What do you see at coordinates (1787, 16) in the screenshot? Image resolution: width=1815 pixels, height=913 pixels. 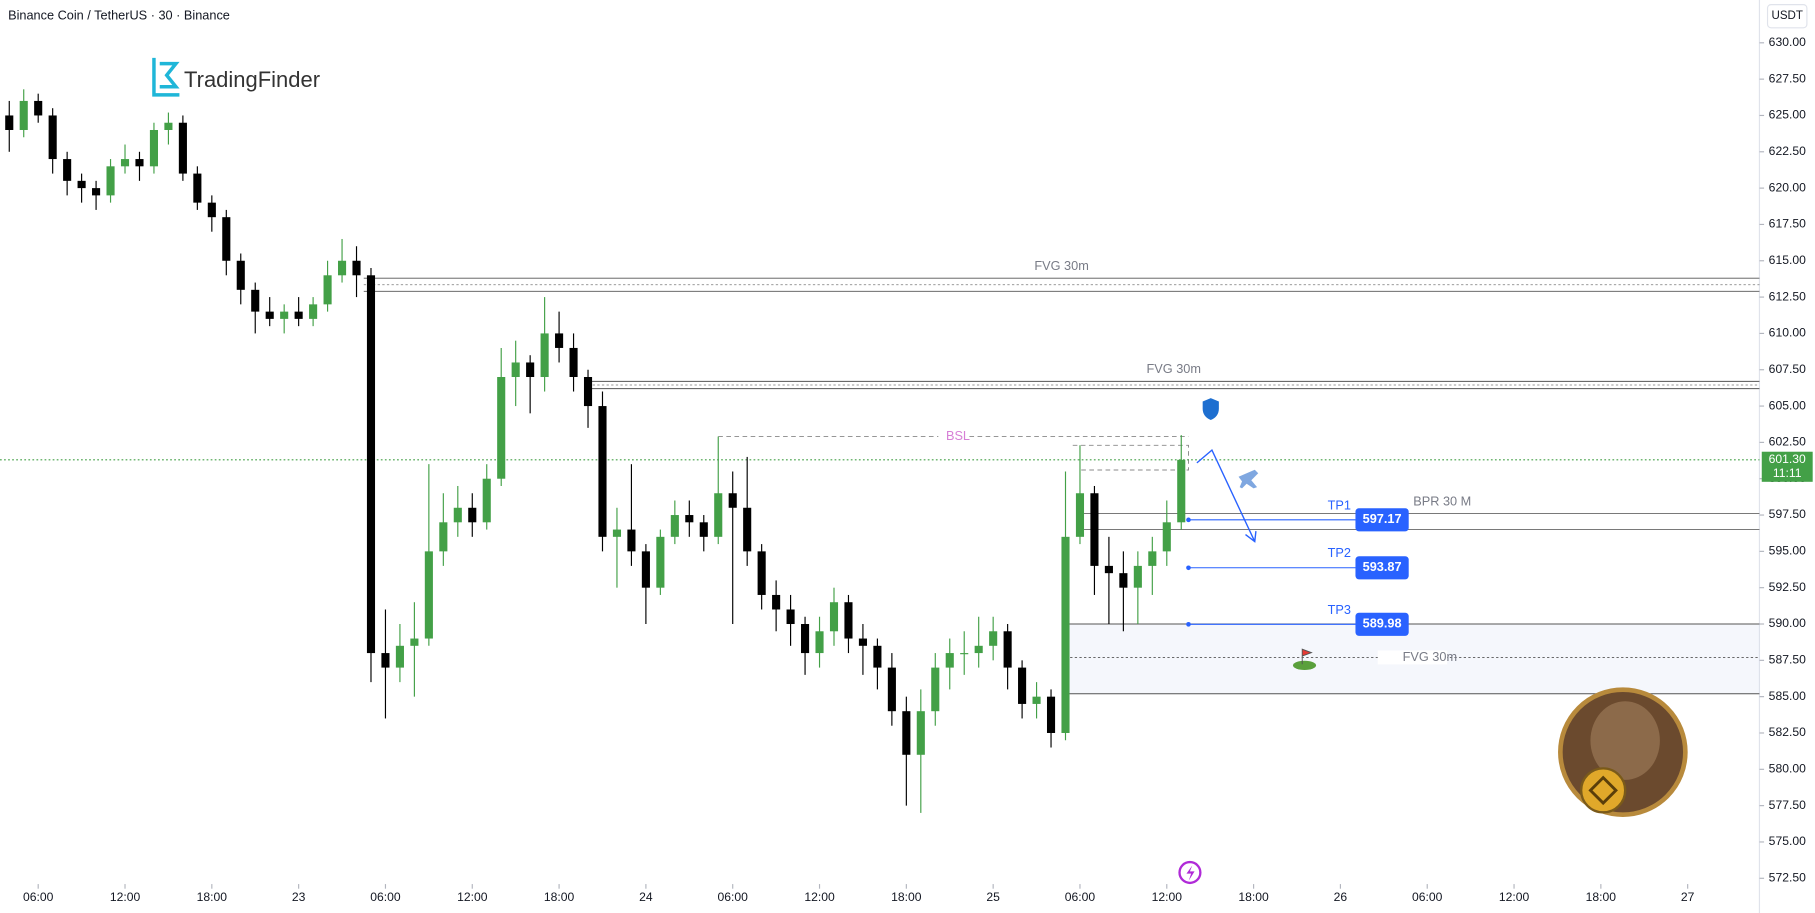 I see `currency-box` at bounding box center [1787, 16].